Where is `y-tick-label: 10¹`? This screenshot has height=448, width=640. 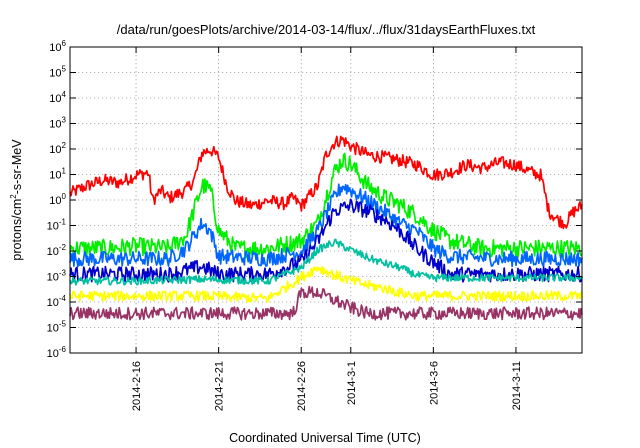 y-tick-label: 10¹ is located at coordinates (57, 174).